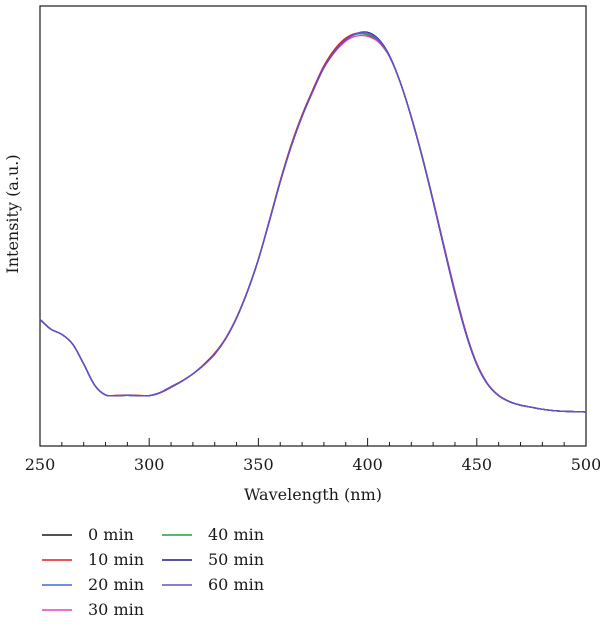 This screenshot has width=600, height=631. Describe the element at coordinates (116, 584) in the screenshot. I see `legend-label: 20 min` at that location.